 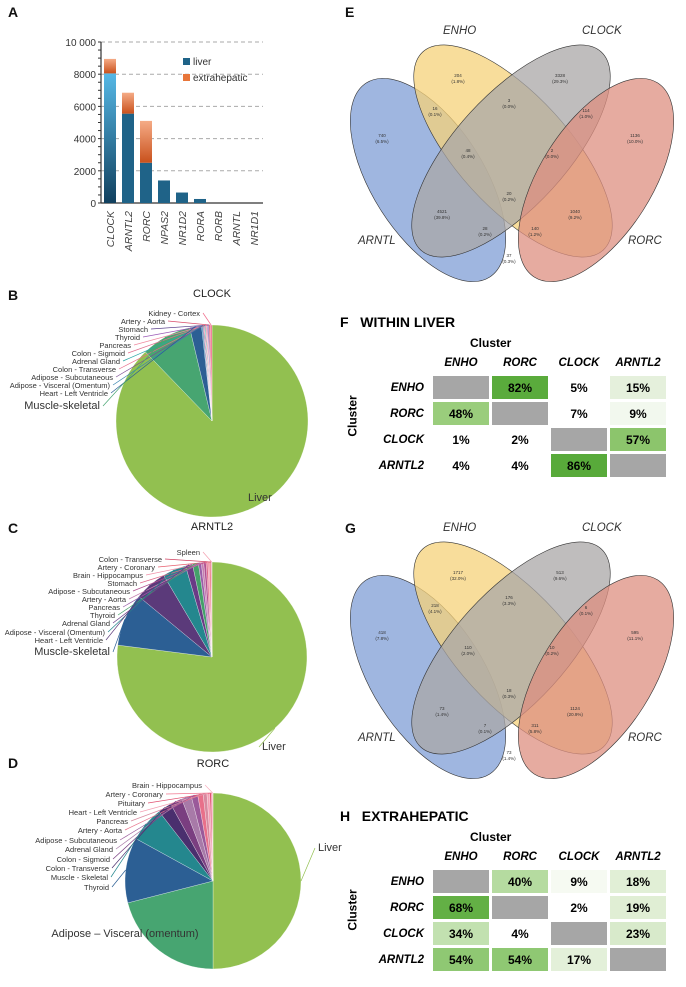 What do you see at coordinates (104, 607) in the screenshot?
I see `pie-label: Pancreas` at bounding box center [104, 607].